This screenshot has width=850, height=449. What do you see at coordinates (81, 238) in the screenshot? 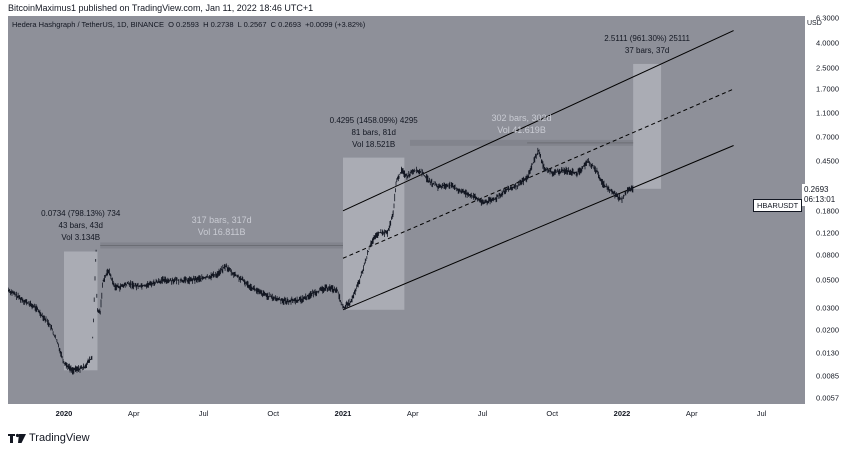
I see `measure-label-0-2: Vol 3.134B` at bounding box center [81, 238].